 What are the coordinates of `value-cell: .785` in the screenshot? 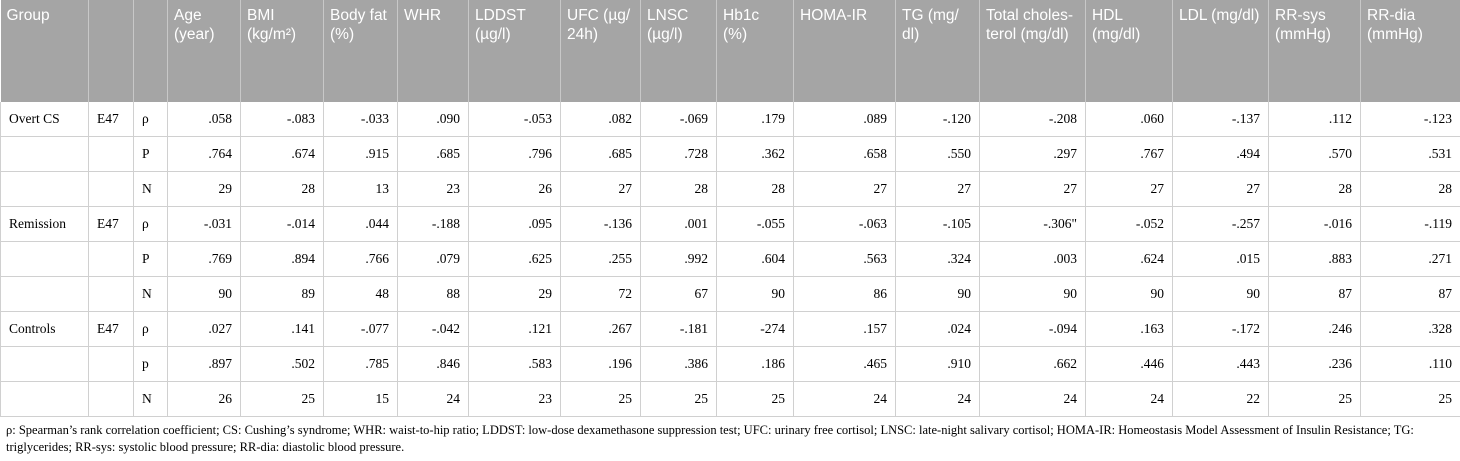 It's located at (360, 364).